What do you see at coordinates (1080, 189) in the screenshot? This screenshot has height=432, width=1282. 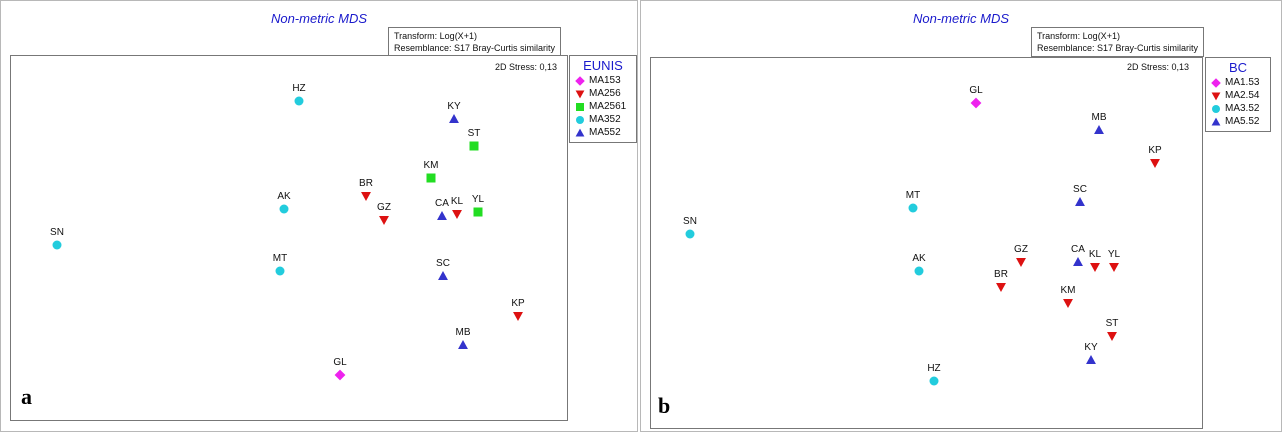 I see `point-label: SC` at bounding box center [1080, 189].